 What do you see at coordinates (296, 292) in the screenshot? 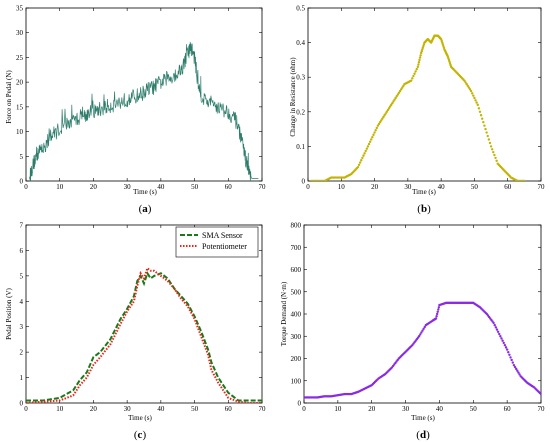
I see `y-tick-label: 500` at bounding box center [296, 292].